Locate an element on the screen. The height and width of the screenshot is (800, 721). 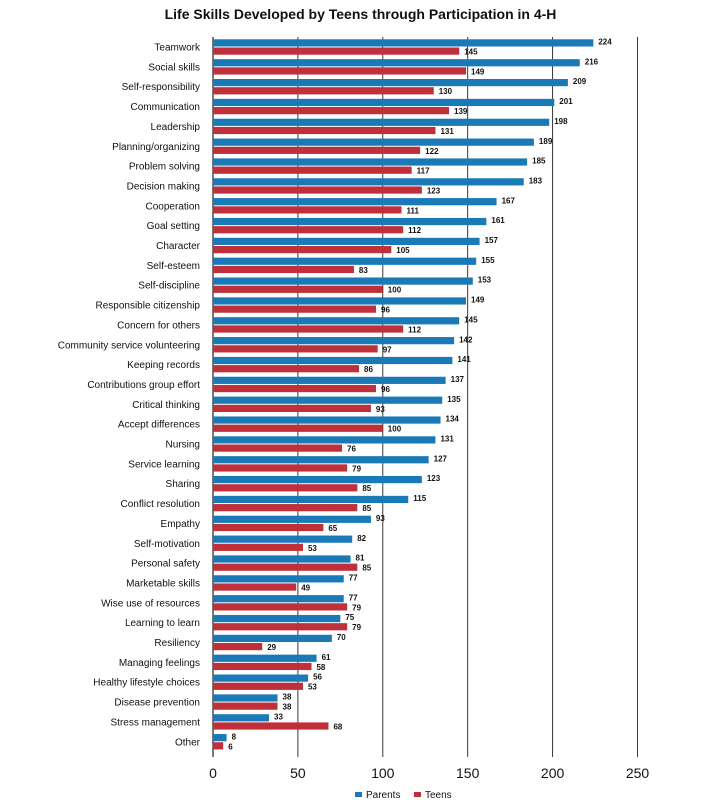
data-label-teens: 123 is located at coordinates (434, 190).